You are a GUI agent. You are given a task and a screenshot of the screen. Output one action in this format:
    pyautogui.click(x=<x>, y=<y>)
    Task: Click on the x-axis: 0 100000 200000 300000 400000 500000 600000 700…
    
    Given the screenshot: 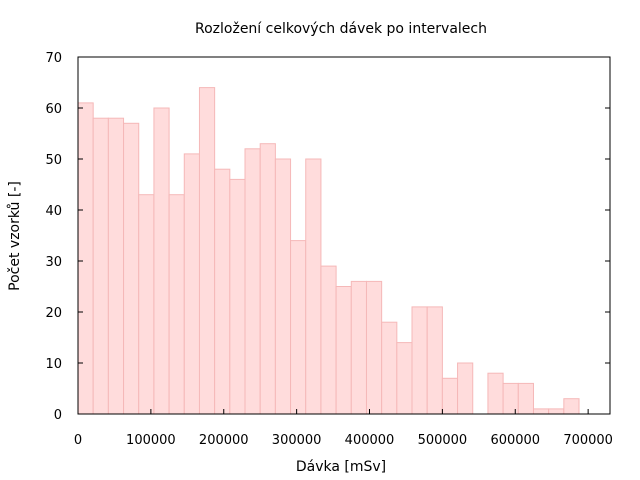 What is the action you would take?
    pyautogui.click(x=343, y=428)
    